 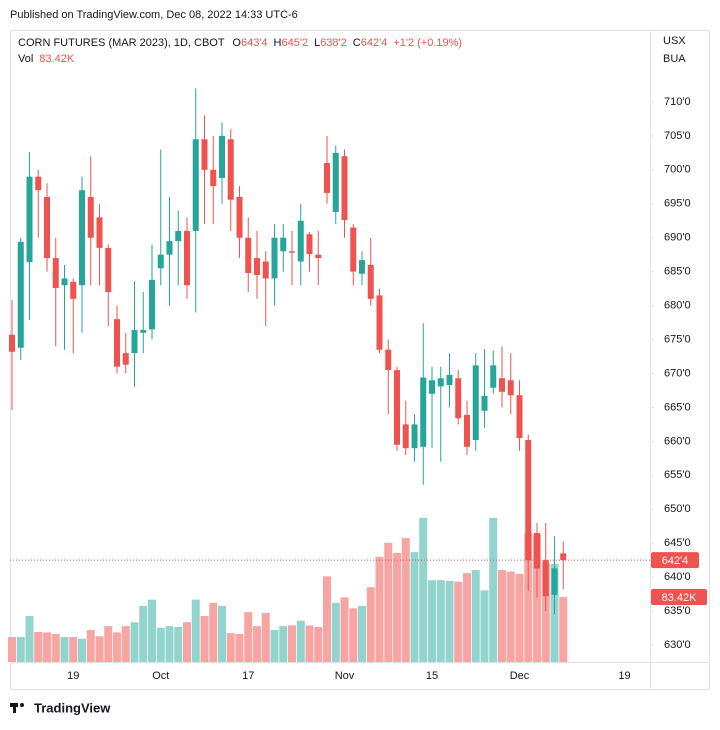 What do you see at coordinates (677, 475) in the screenshot?
I see `y-tick-label: 655'0` at bounding box center [677, 475].